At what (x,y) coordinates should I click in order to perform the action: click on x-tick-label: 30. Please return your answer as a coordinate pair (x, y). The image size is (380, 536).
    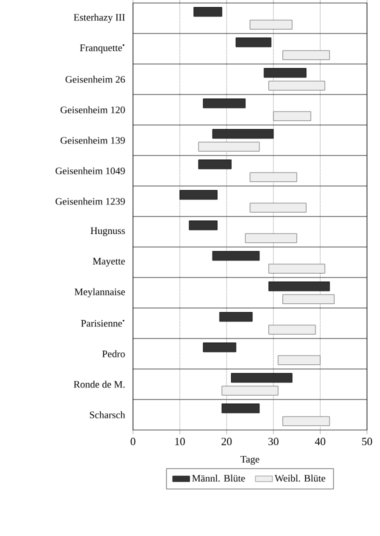
    Looking at the image, I should click on (273, 442).